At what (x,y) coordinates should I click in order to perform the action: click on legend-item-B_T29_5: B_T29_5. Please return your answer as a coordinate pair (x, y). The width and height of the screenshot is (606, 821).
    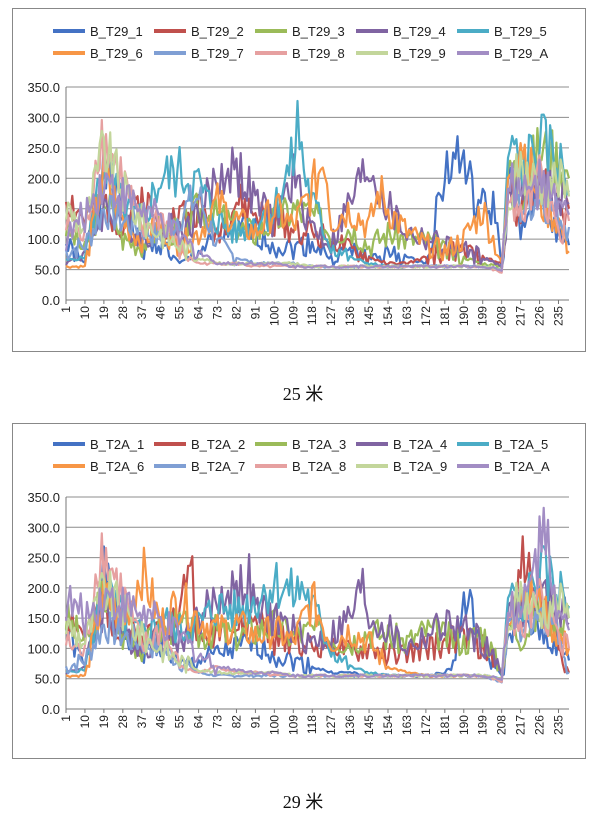
    Looking at the image, I should click on (502, 31).